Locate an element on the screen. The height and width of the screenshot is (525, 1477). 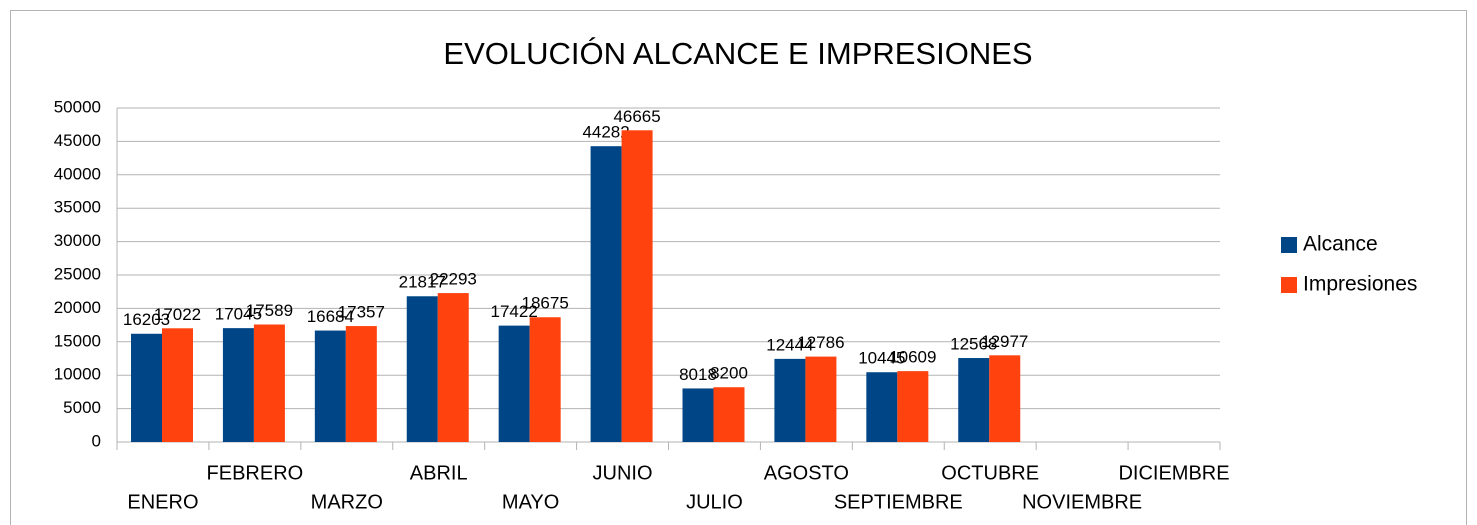
y-tick-label: 45000 is located at coordinates (77, 140).